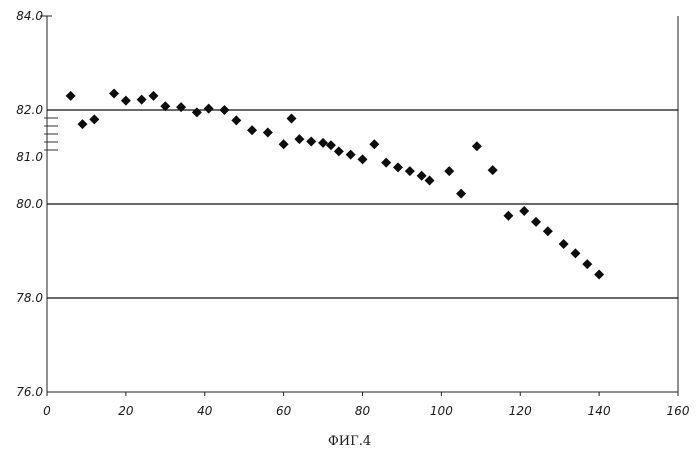 The height and width of the screenshot is (463, 700). What do you see at coordinates (520, 411) in the screenshot?
I see `x-tick-label: 120` at bounding box center [520, 411].